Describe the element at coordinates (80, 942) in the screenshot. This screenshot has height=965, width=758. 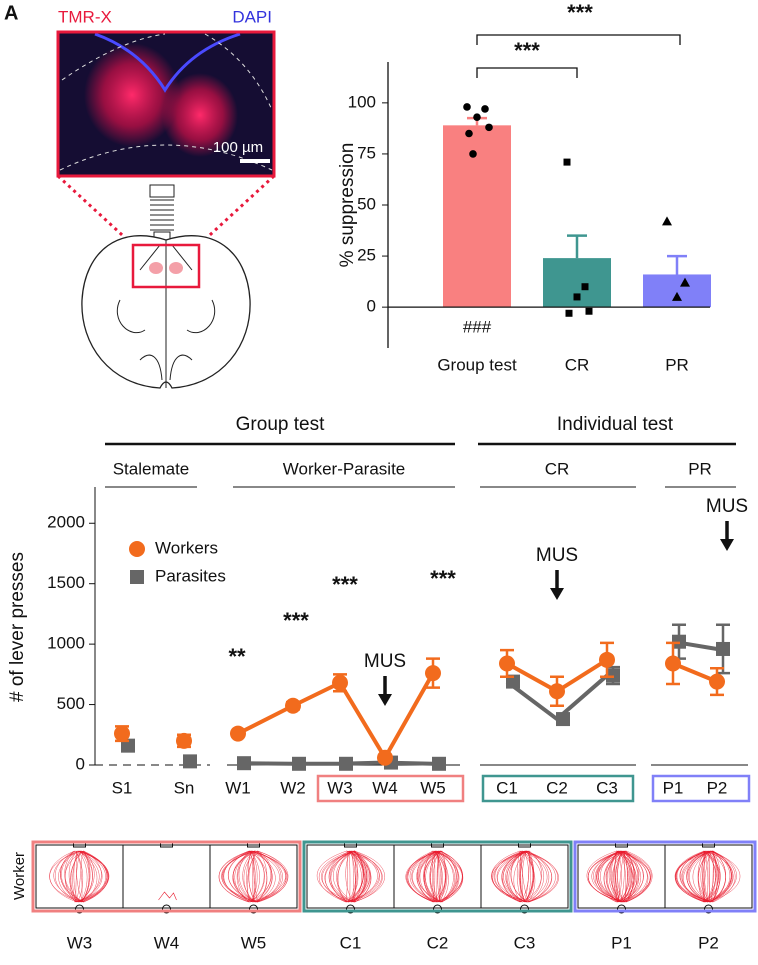
I see `panel-label: W3` at that location.